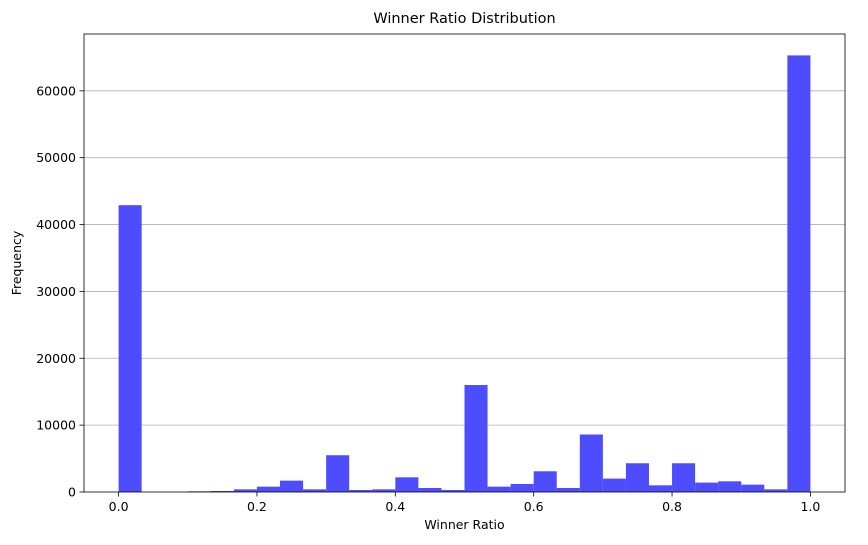 The image size is (868, 545). I want to click on y-tick-label: 20000, so click(56, 358).